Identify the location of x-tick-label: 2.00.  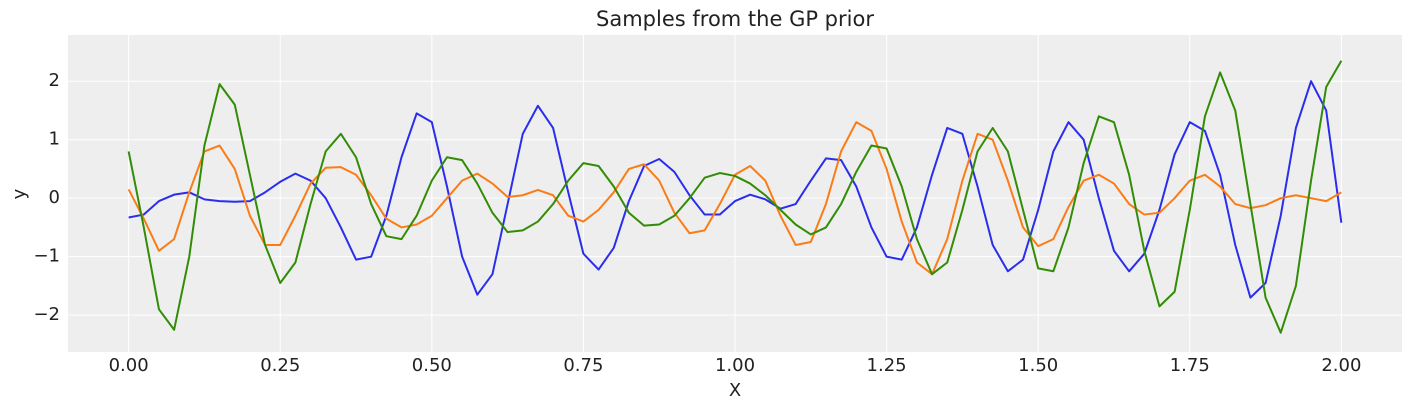
(1341, 365).